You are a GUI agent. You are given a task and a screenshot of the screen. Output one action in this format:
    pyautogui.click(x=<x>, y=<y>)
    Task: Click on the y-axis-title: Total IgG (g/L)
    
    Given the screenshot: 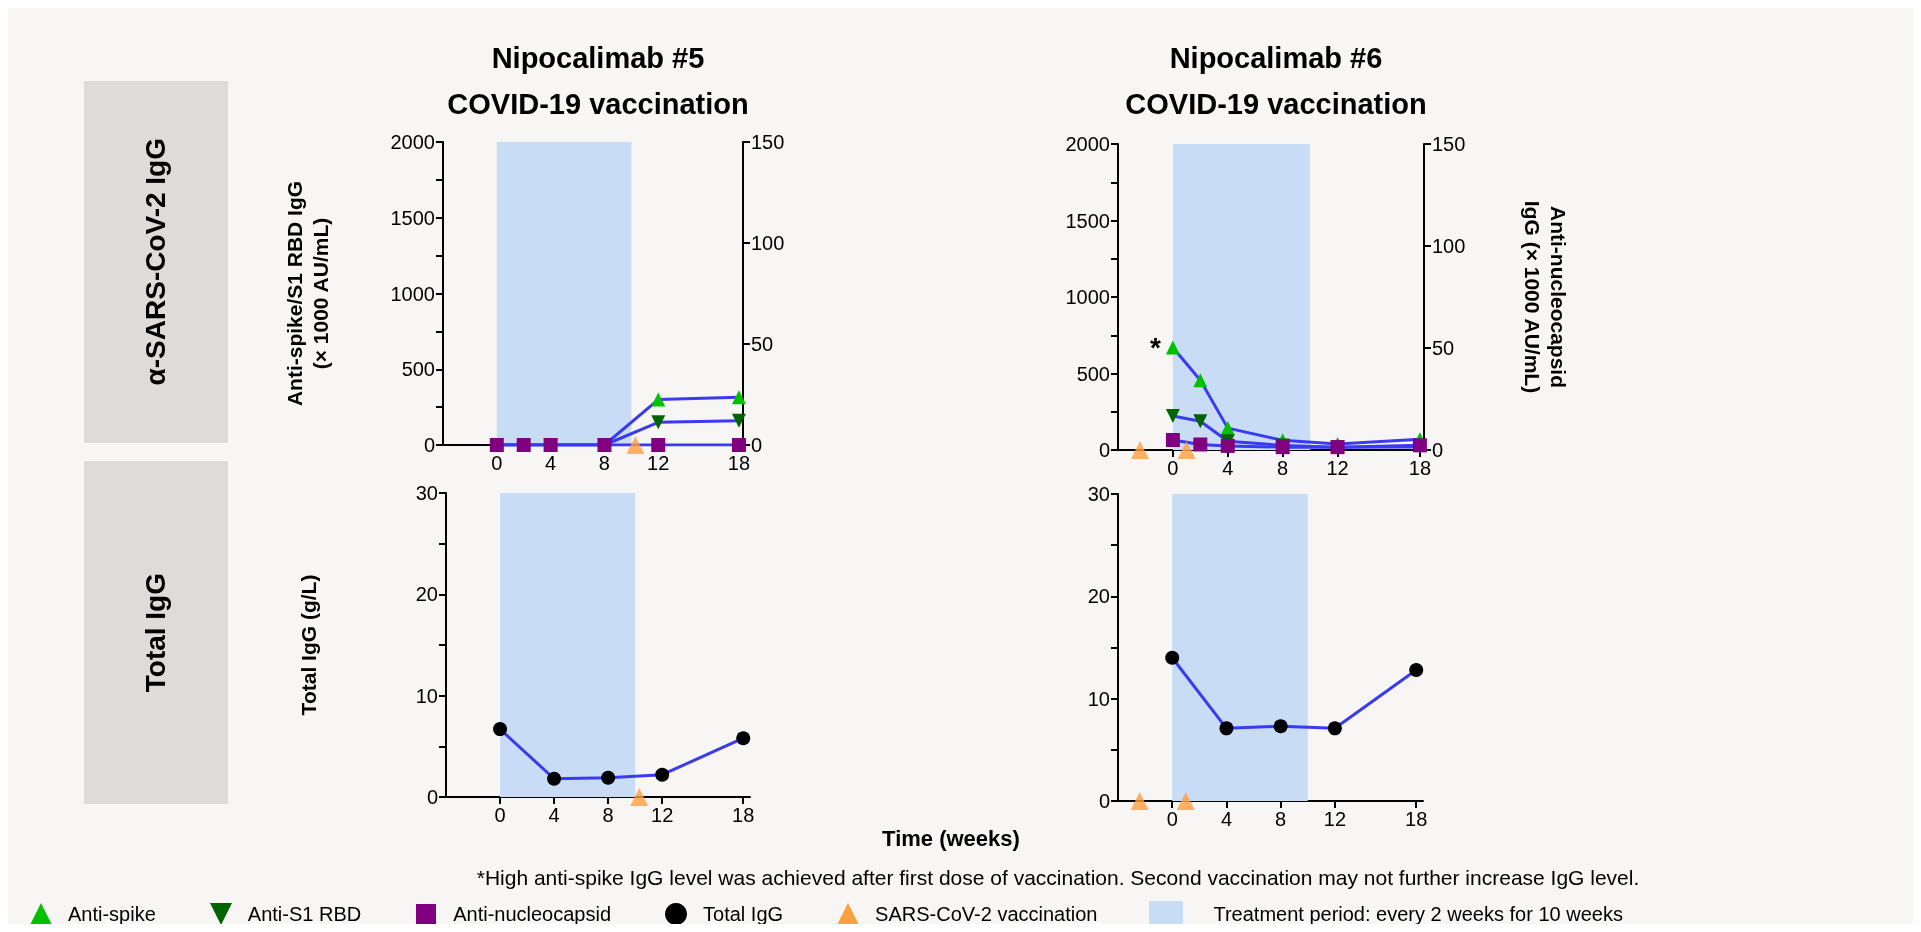 What is the action you would take?
    pyautogui.click(x=308, y=645)
    